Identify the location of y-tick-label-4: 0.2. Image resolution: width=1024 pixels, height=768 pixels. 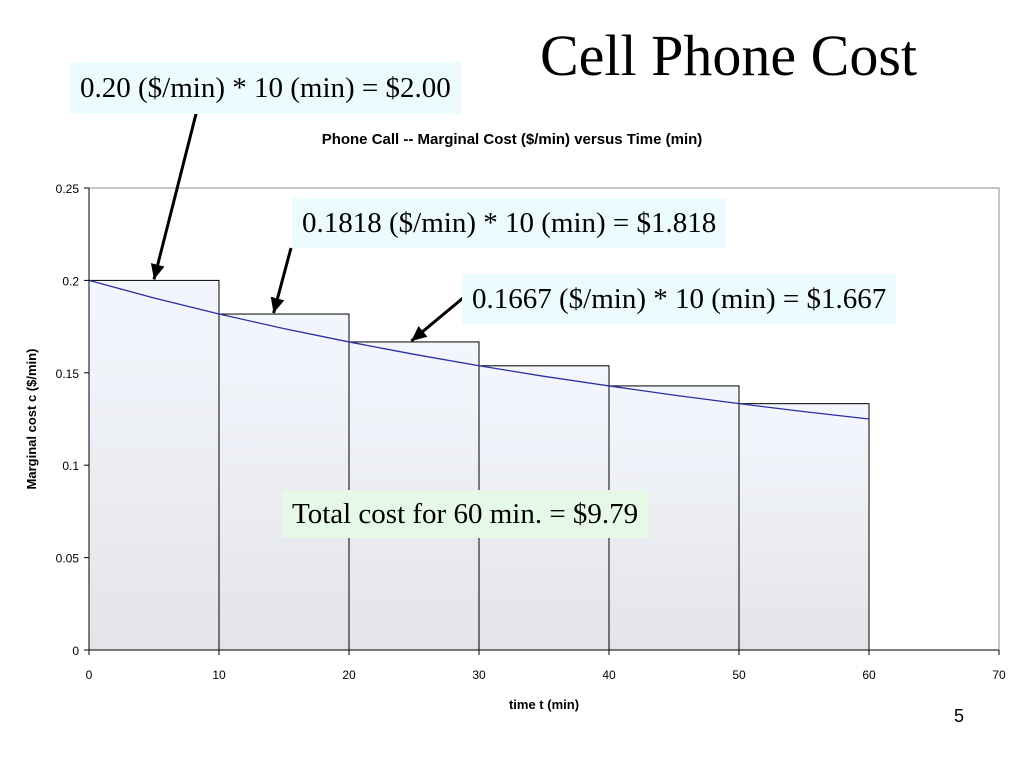
(70, 281).